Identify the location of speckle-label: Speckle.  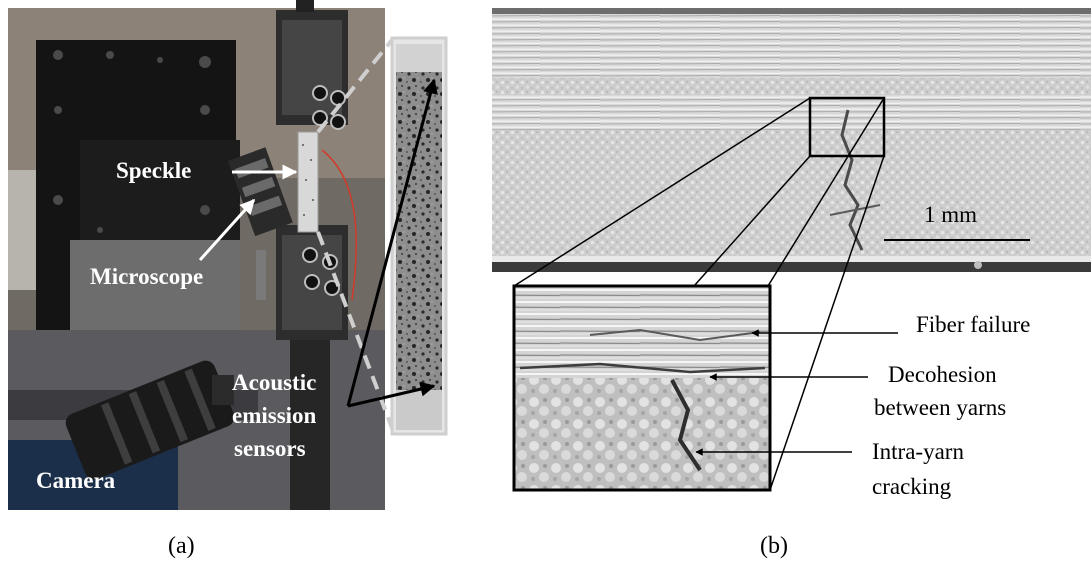
(153, 170).